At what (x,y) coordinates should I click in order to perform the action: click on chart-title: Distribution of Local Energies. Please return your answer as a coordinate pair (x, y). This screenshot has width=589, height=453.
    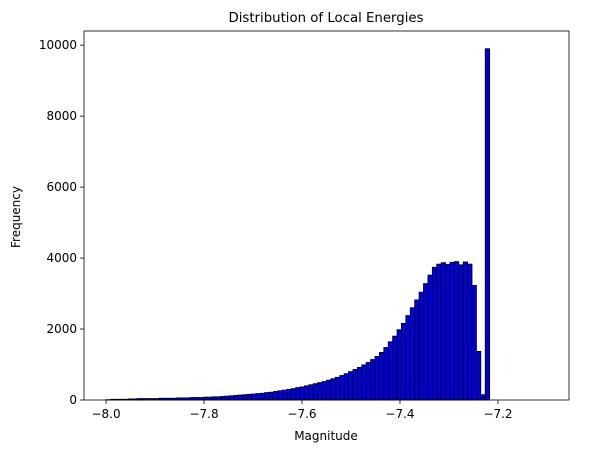
    Looking at the image, I should click on (325, 18).